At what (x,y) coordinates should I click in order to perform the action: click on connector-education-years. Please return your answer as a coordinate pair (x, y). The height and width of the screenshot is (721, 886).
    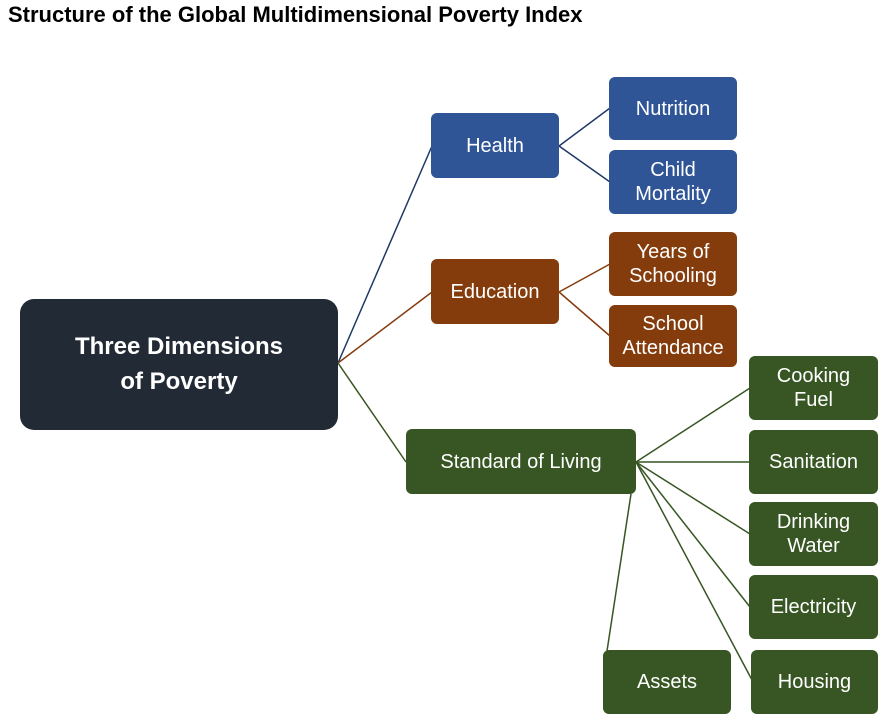
    Looking at the image, I should click on (584, 278).